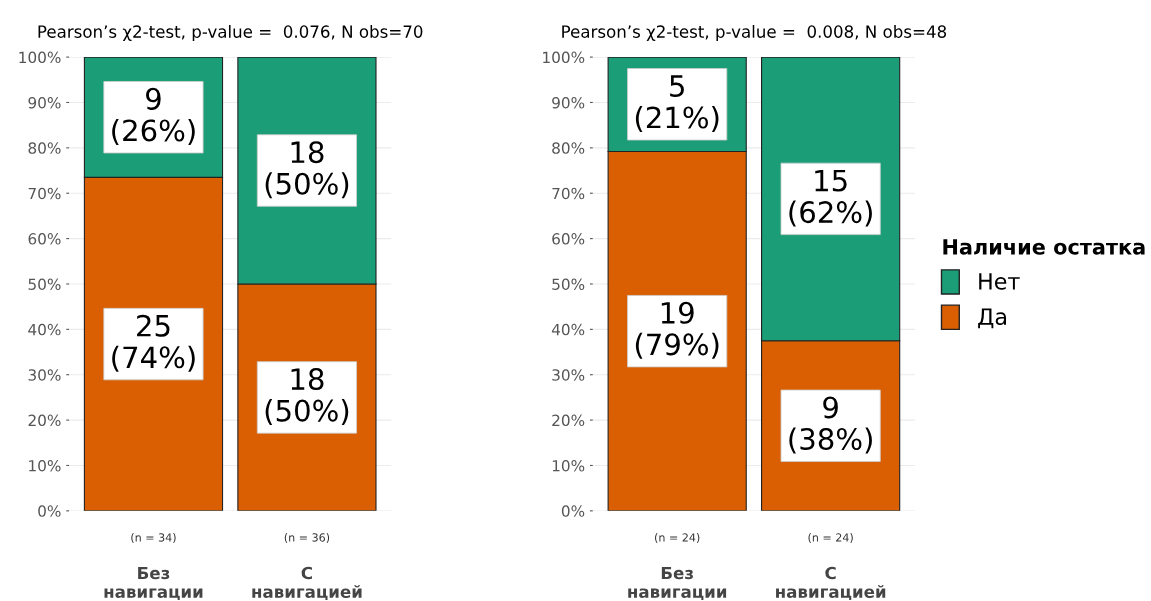  What do you see at coordinates (830, 198) in the screenshot?
I see `data-label: 15 (62%)` at bounding box center [830, 198].